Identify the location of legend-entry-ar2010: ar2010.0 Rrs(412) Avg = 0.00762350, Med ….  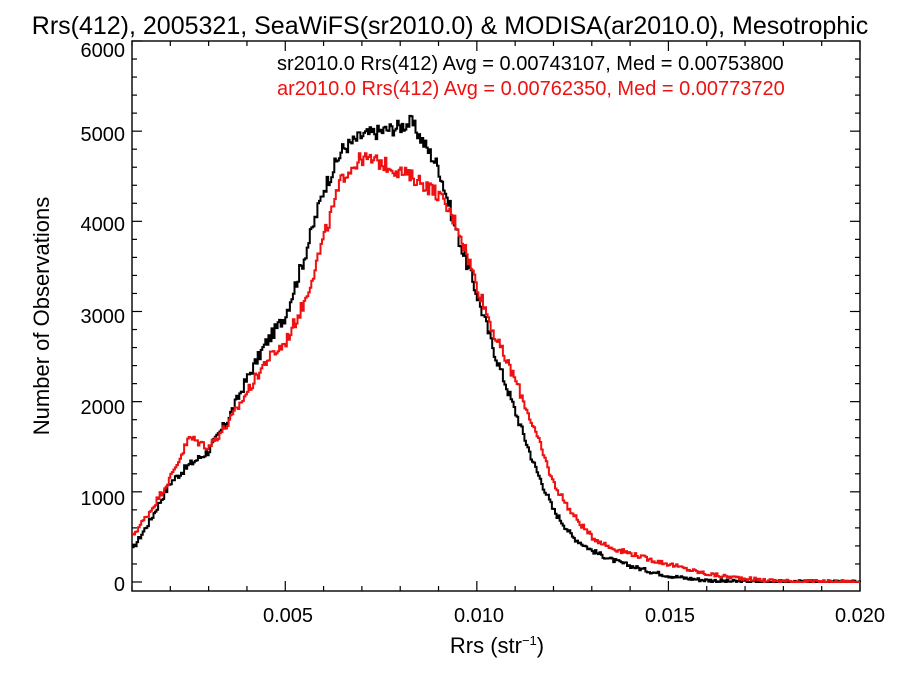
(531, 89).